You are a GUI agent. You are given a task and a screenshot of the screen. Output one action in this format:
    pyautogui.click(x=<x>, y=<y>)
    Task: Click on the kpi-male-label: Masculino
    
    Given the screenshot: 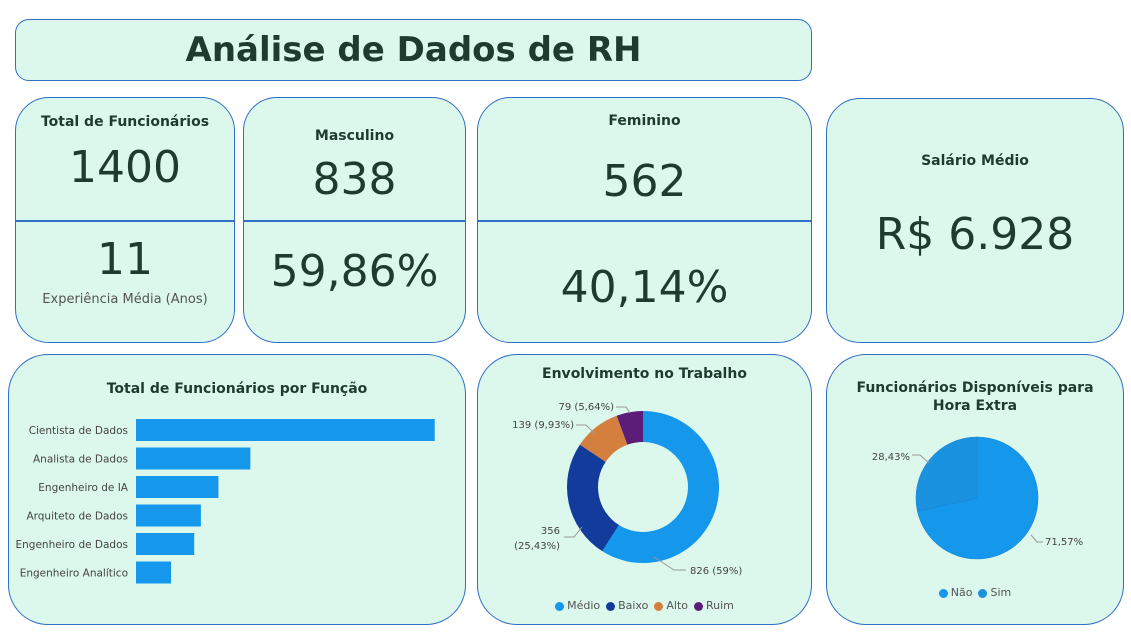 What is the action you would take?
    pyautogui.click(x=354, y=136)
    